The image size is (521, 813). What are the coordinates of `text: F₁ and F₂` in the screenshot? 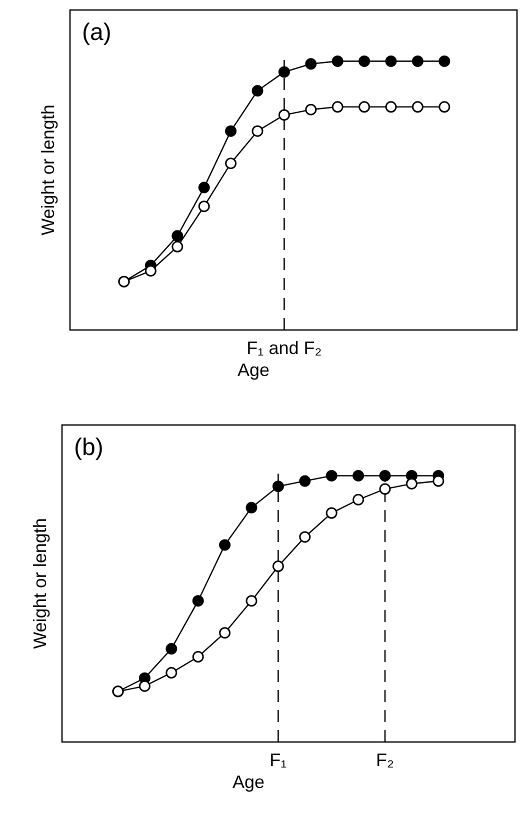 It's located at (284, 348).